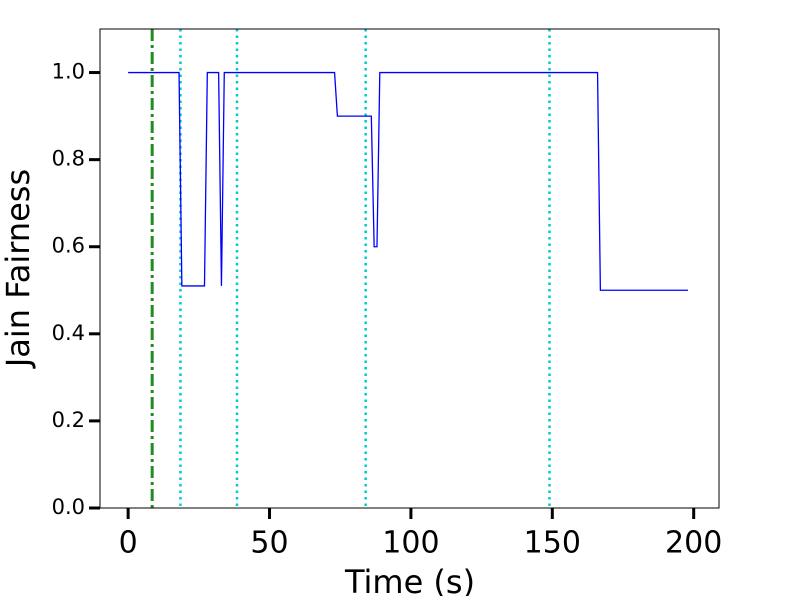 Image resolution: width=796 pixels, height=596 pixels. I want to click on x-tick-label: 50, so click(269, 543).